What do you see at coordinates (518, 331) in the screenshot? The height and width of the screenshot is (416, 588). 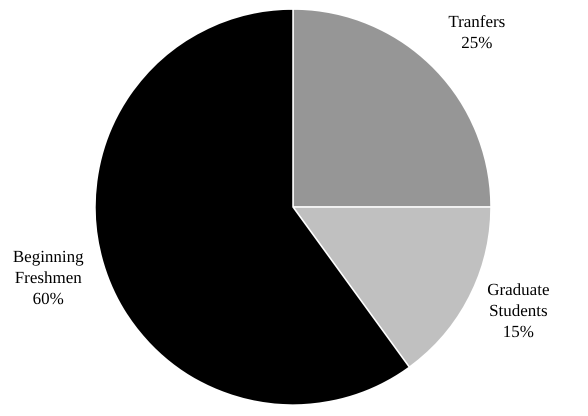 I see `data-label: 15%` at bounding box center [518, 331].